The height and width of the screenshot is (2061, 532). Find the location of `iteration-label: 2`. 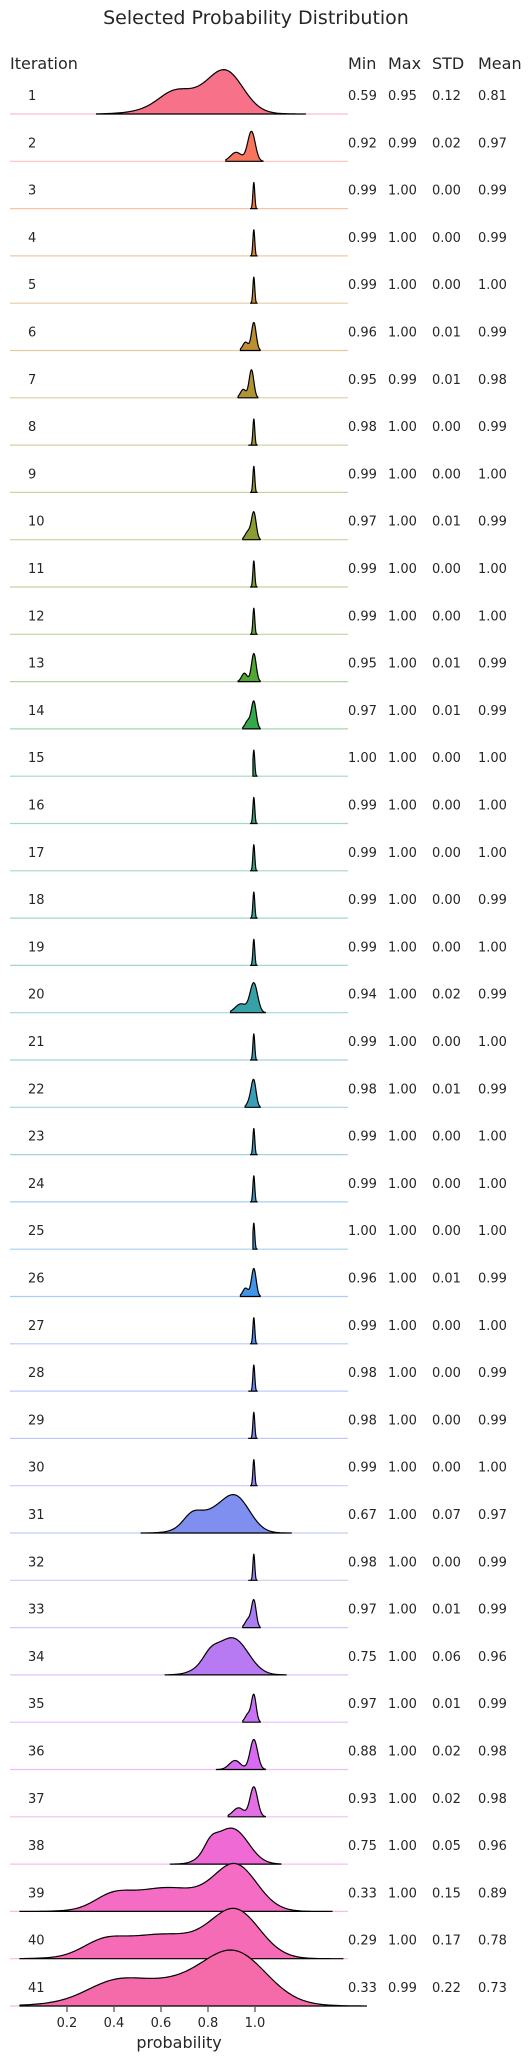

iteration-label: 2 is located at coordinates (32, 143).